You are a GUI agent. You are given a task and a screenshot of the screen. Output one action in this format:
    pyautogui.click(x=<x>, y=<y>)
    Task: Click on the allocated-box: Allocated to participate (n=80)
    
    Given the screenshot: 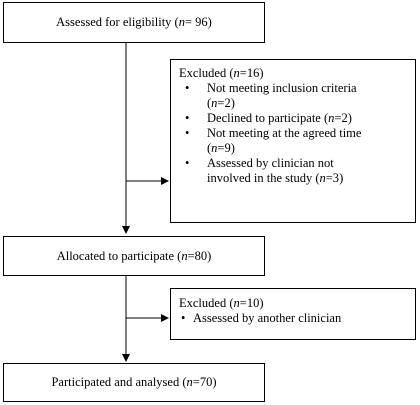 What is the action you would take?
    pyautogui.click(x=134, y=256)
    